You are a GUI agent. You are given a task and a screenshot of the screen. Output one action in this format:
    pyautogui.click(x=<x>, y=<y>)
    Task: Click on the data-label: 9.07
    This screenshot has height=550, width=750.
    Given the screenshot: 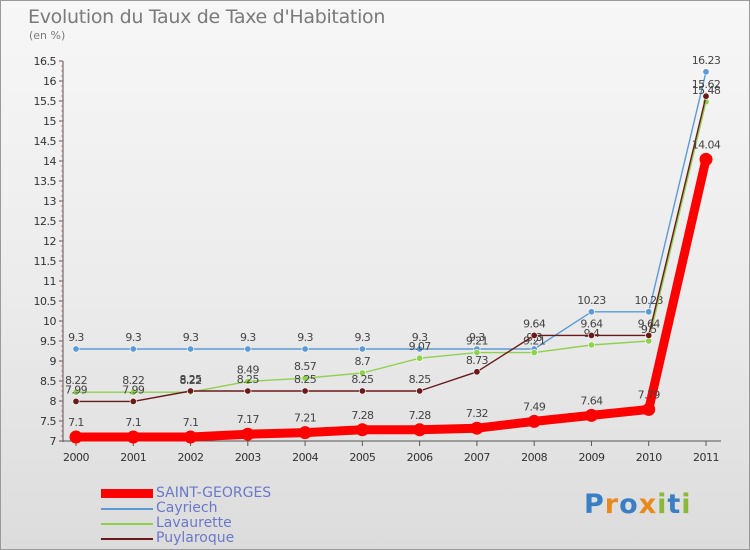 What is the action you would take?
    pyautogui.click(x=420, y=346)
    